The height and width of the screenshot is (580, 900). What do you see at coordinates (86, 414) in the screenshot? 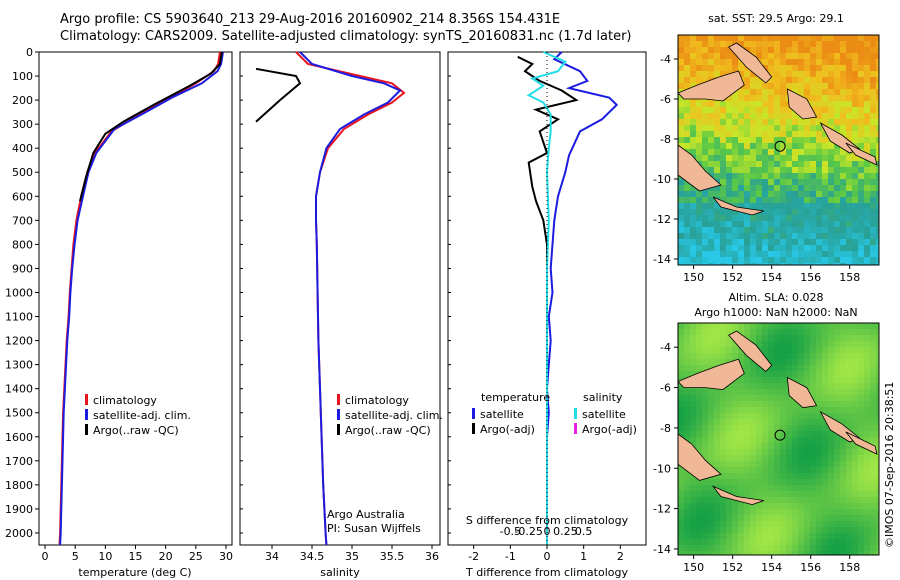
I see `legend-swatch` at bounding box center [86, 414].